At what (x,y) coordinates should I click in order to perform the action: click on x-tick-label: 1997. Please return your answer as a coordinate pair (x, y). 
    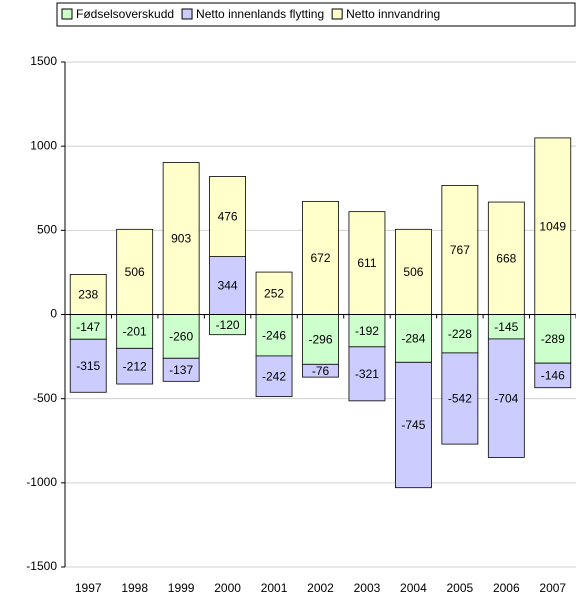
    Looking at the image, I should click on (88, 588).